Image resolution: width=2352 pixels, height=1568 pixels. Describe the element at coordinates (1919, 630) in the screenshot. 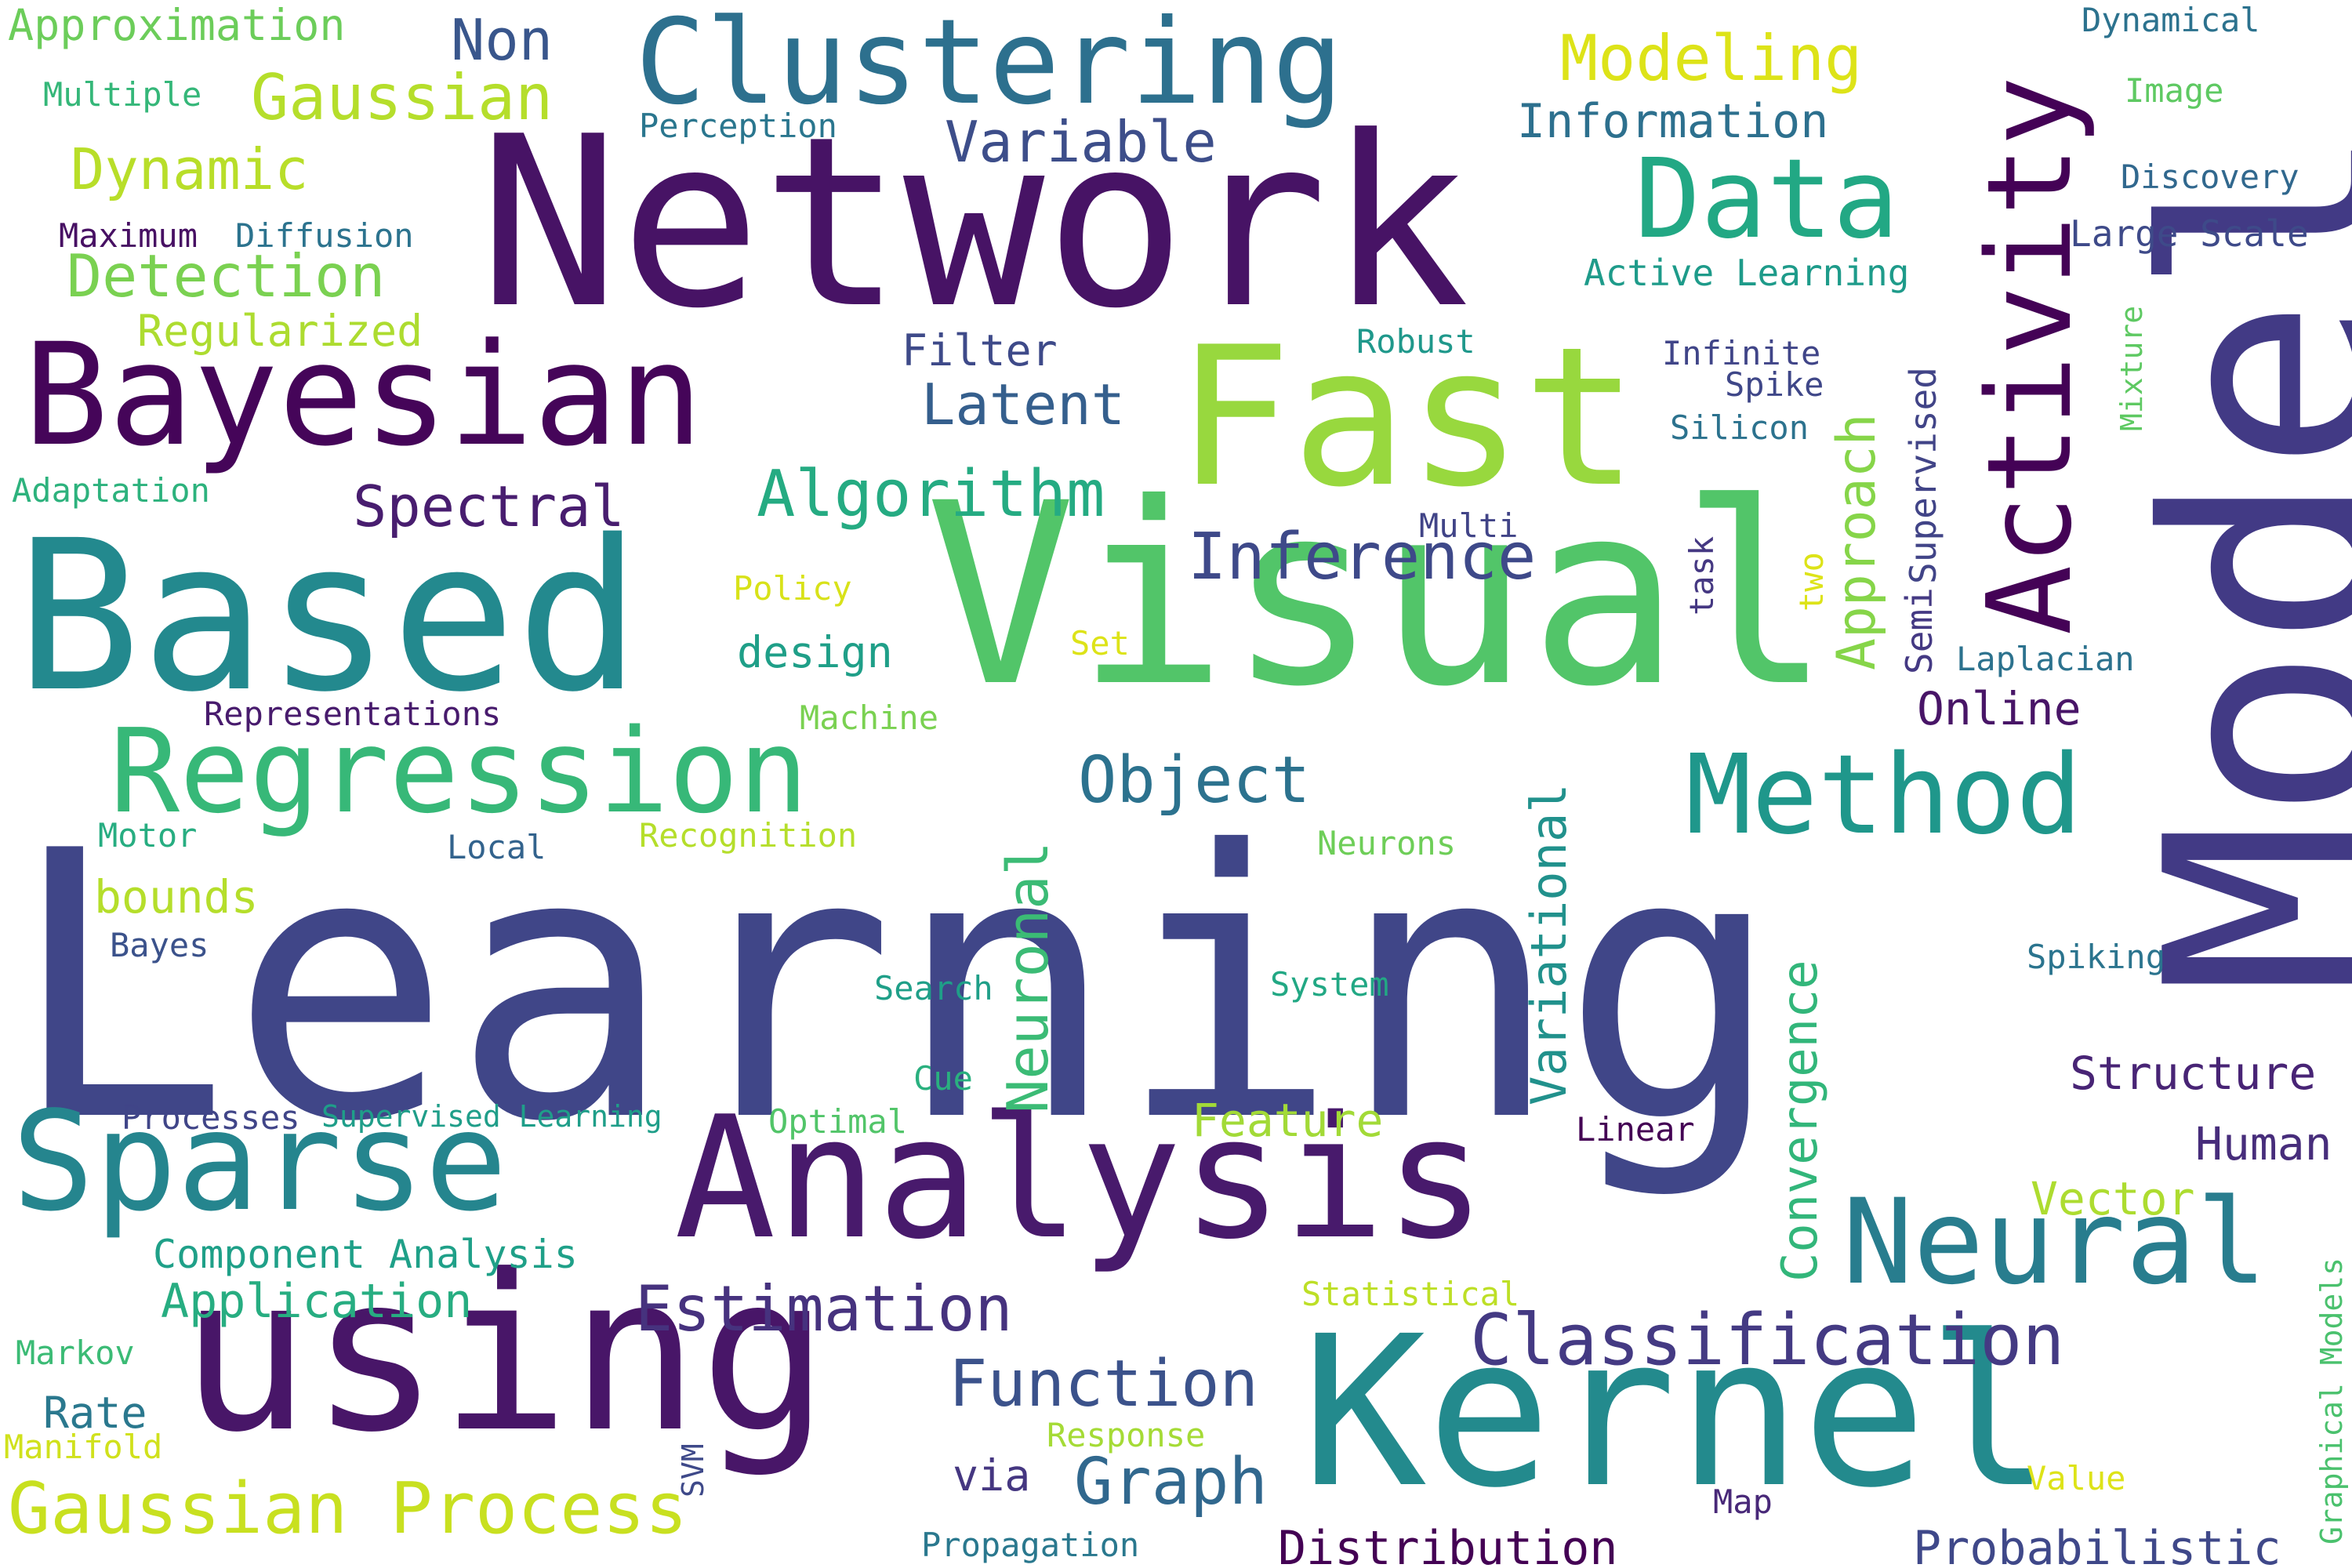

I see `word-semi: Semi` at that location.